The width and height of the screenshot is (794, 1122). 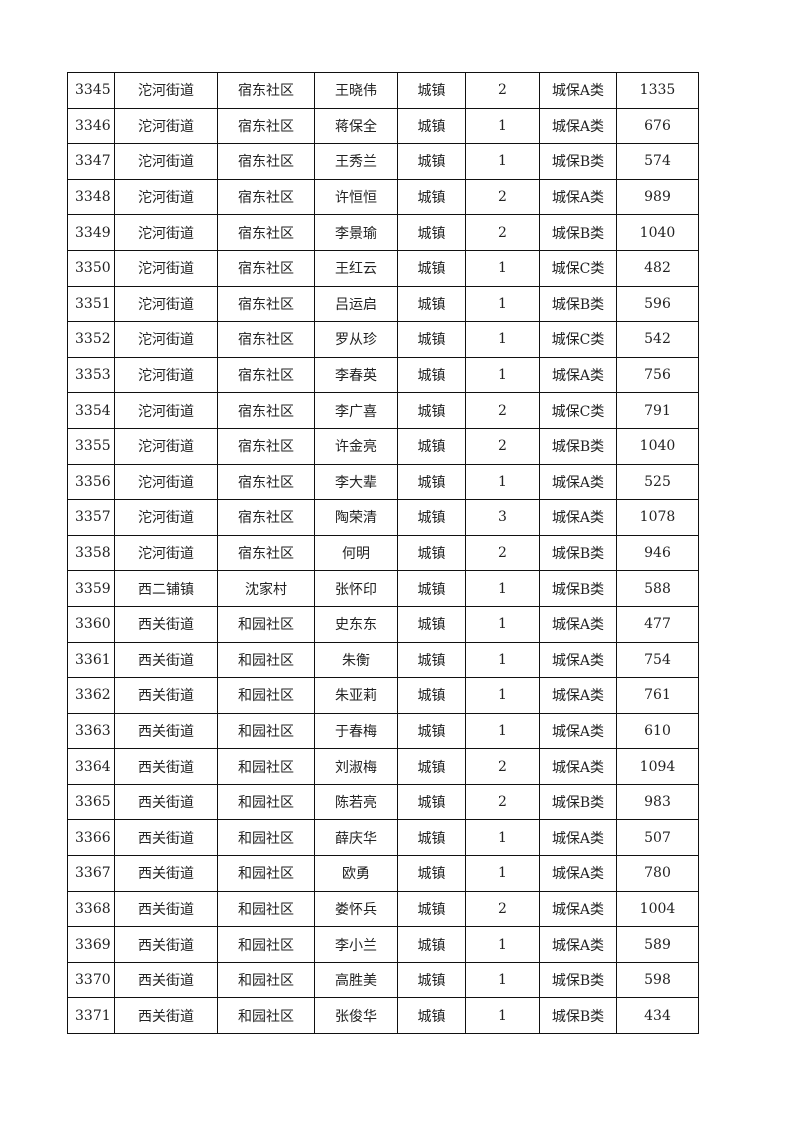 I want to click on cell-row-number: 3371, so click(x=91, y=1016).